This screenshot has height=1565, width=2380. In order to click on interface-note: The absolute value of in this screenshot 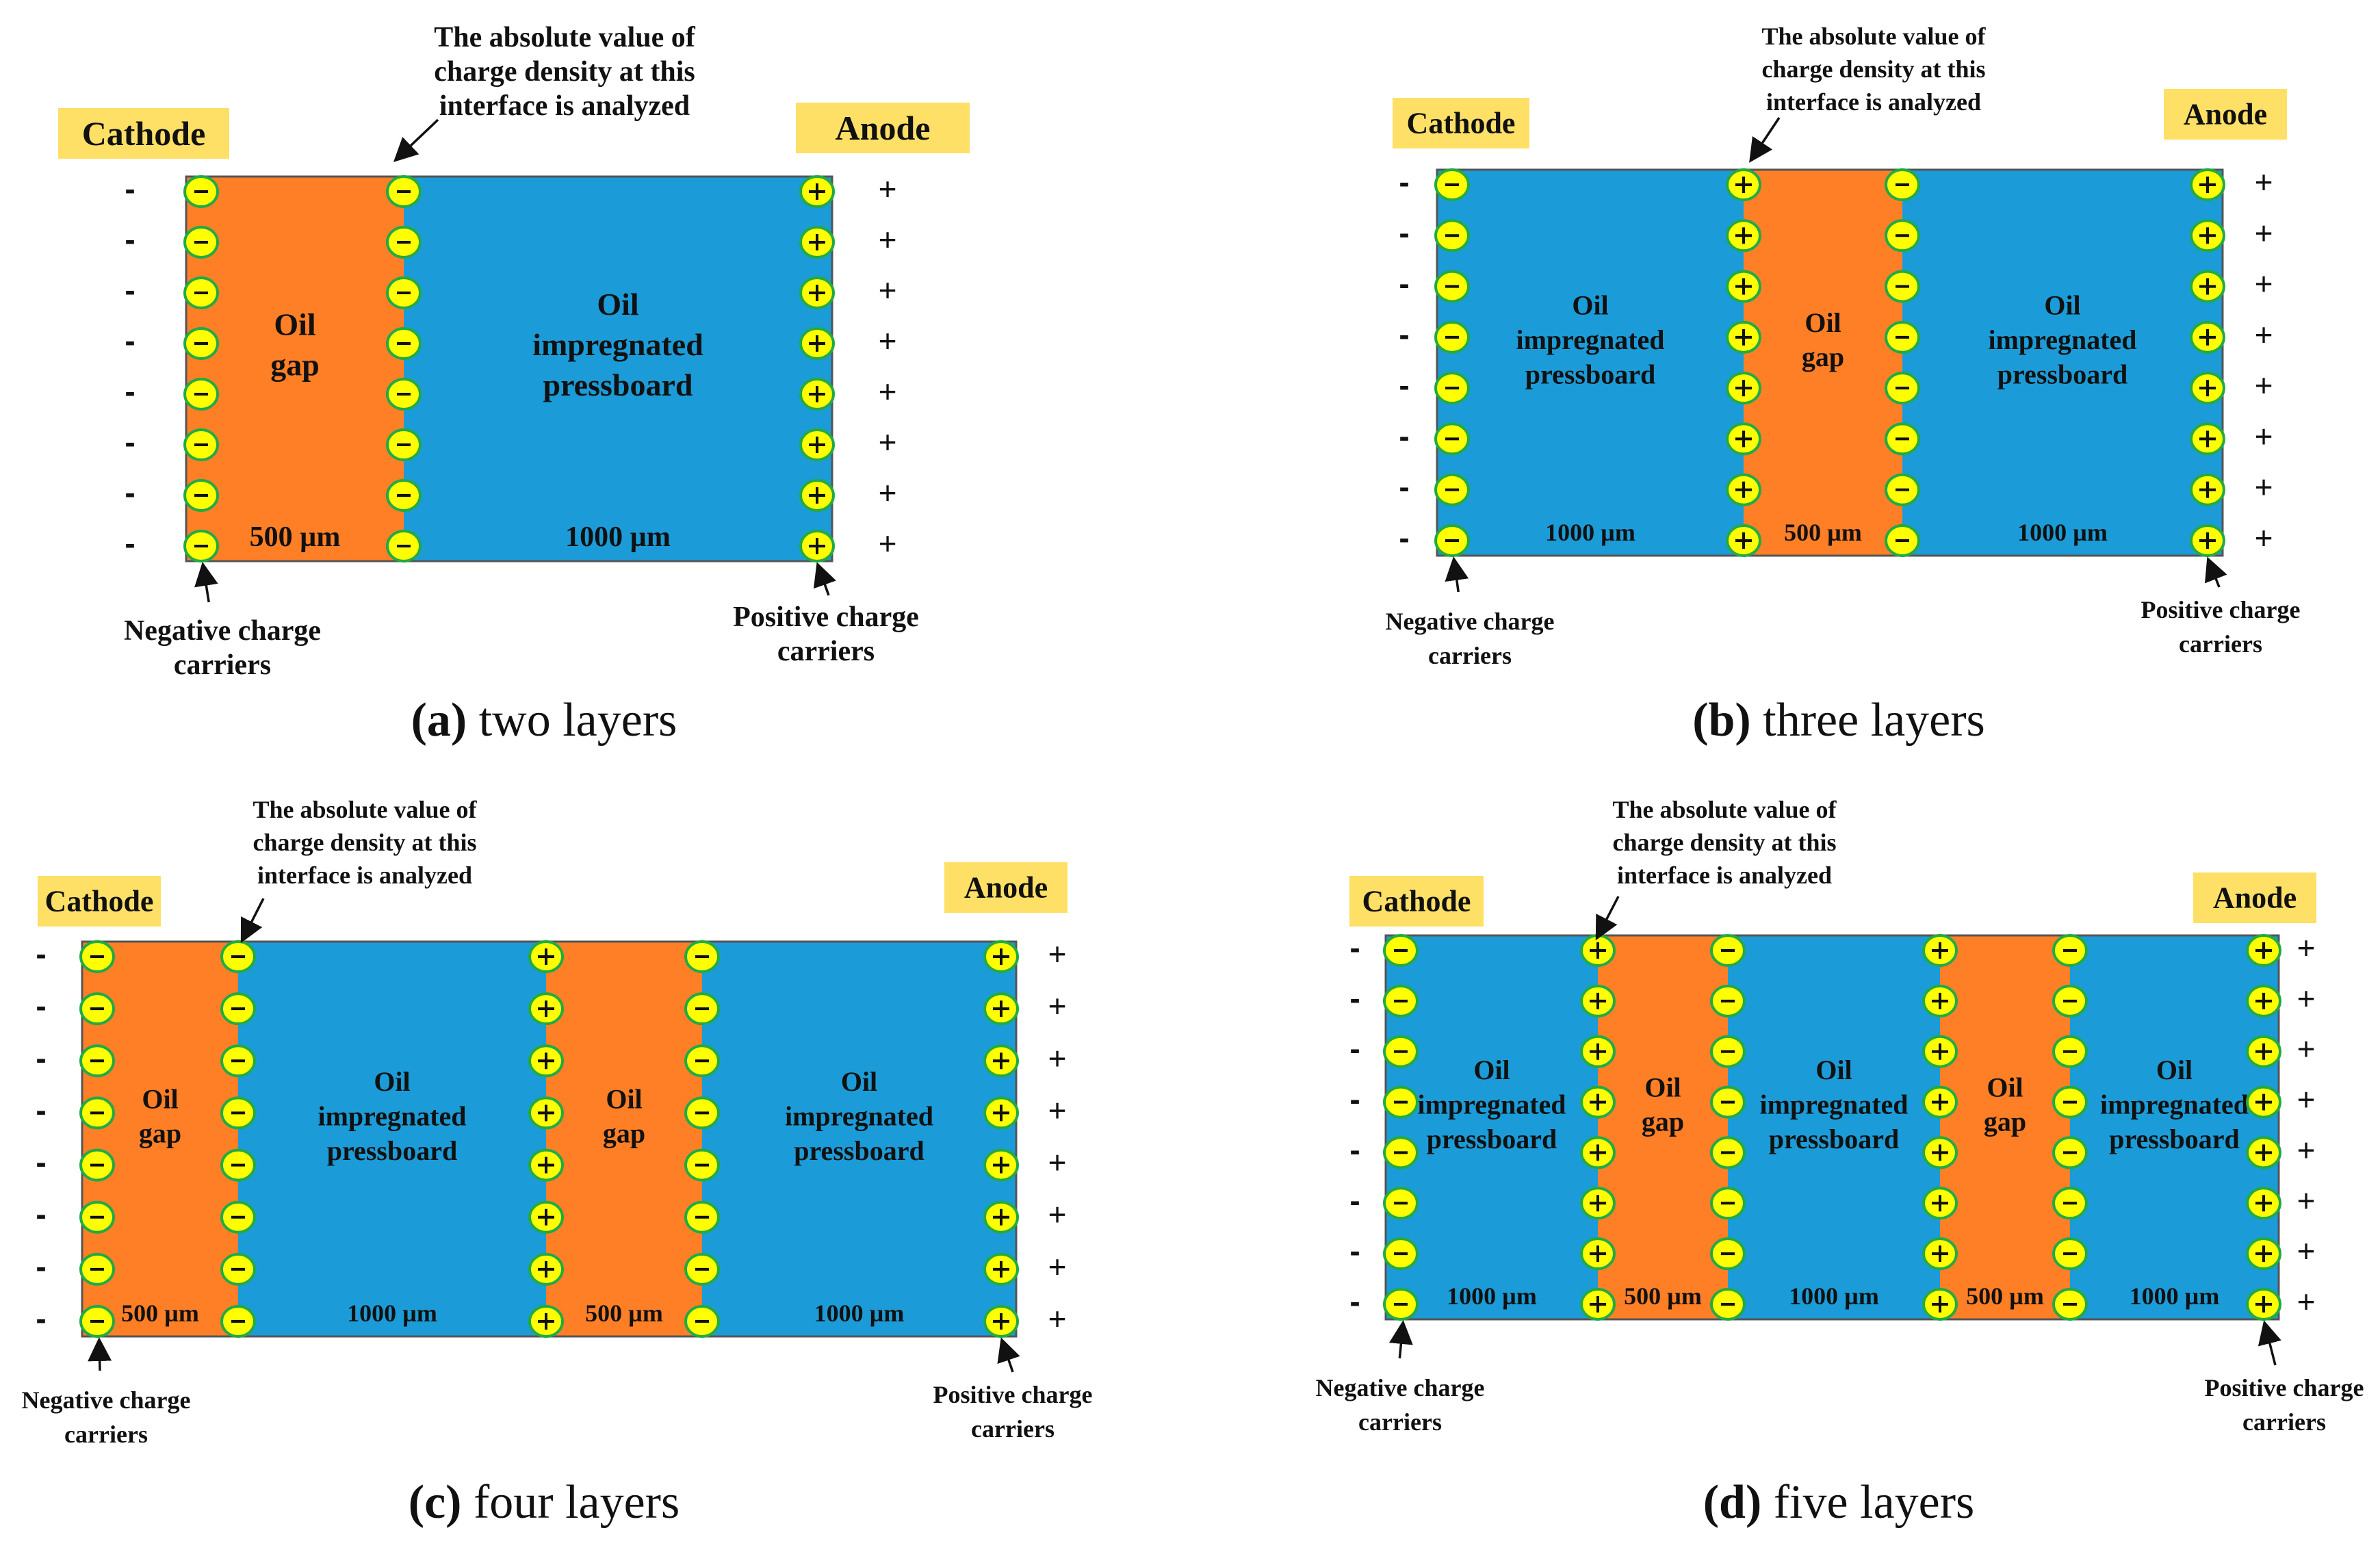, I will do `click(1873, 36)`.